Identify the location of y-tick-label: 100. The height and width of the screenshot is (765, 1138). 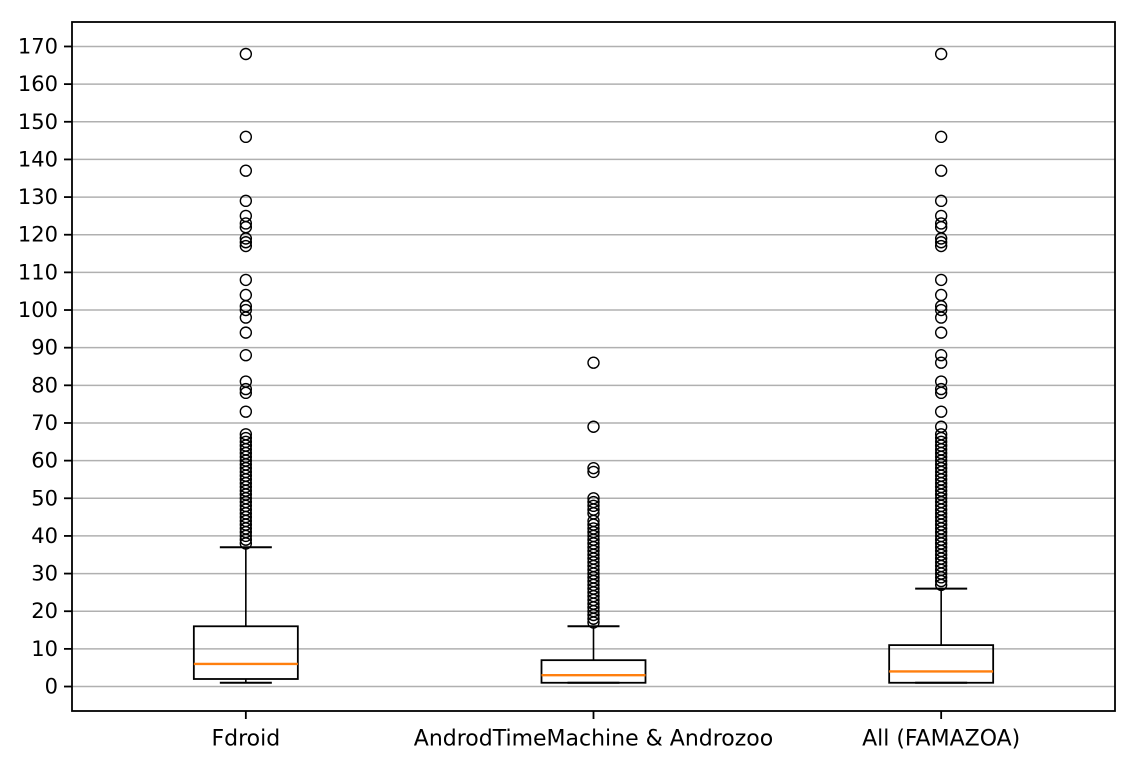
(38, 310).